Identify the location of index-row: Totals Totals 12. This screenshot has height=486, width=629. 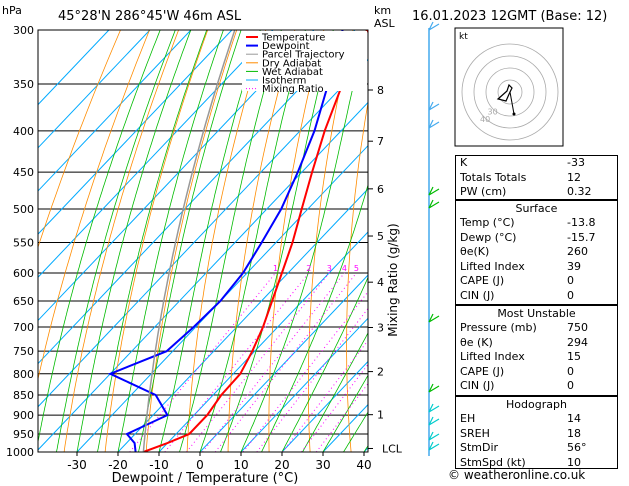
(536, 178).